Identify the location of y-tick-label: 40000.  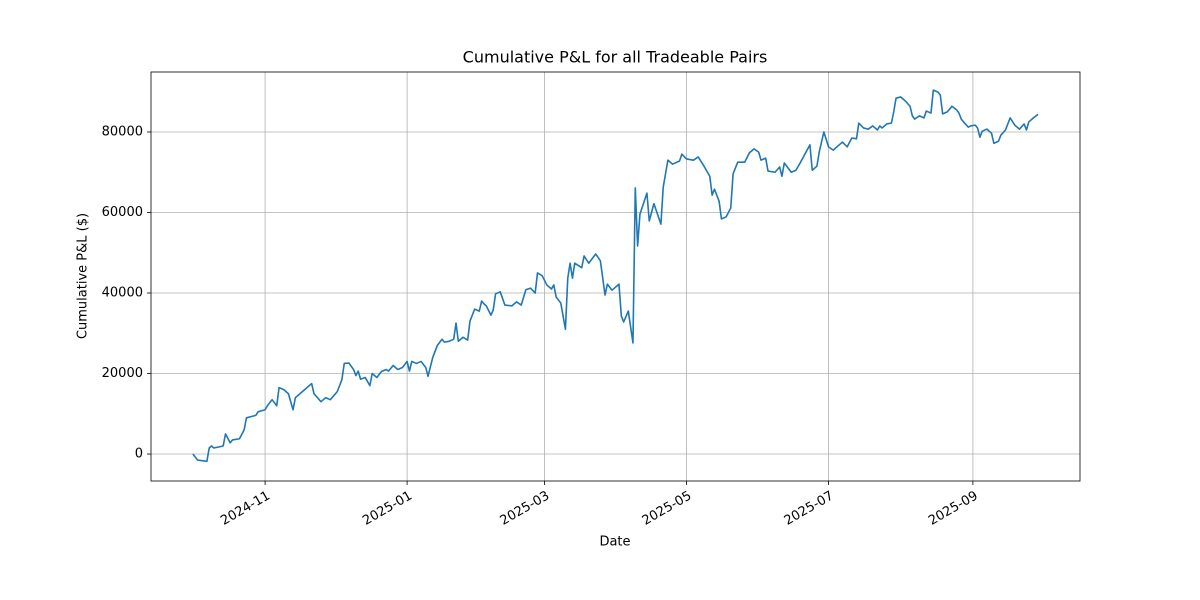
(122, 293).